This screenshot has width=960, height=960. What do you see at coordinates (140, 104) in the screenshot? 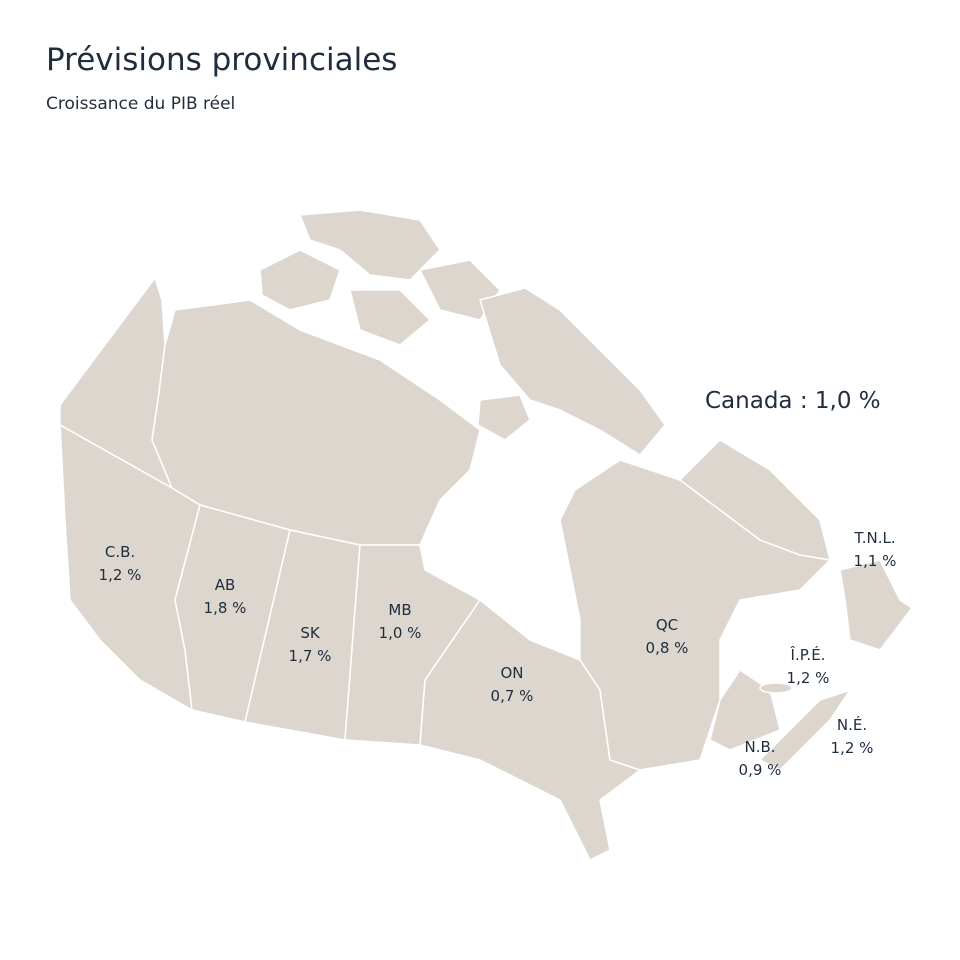
I see `subtitle: Croissance du PIB réel` at bounding box center [140, 104].